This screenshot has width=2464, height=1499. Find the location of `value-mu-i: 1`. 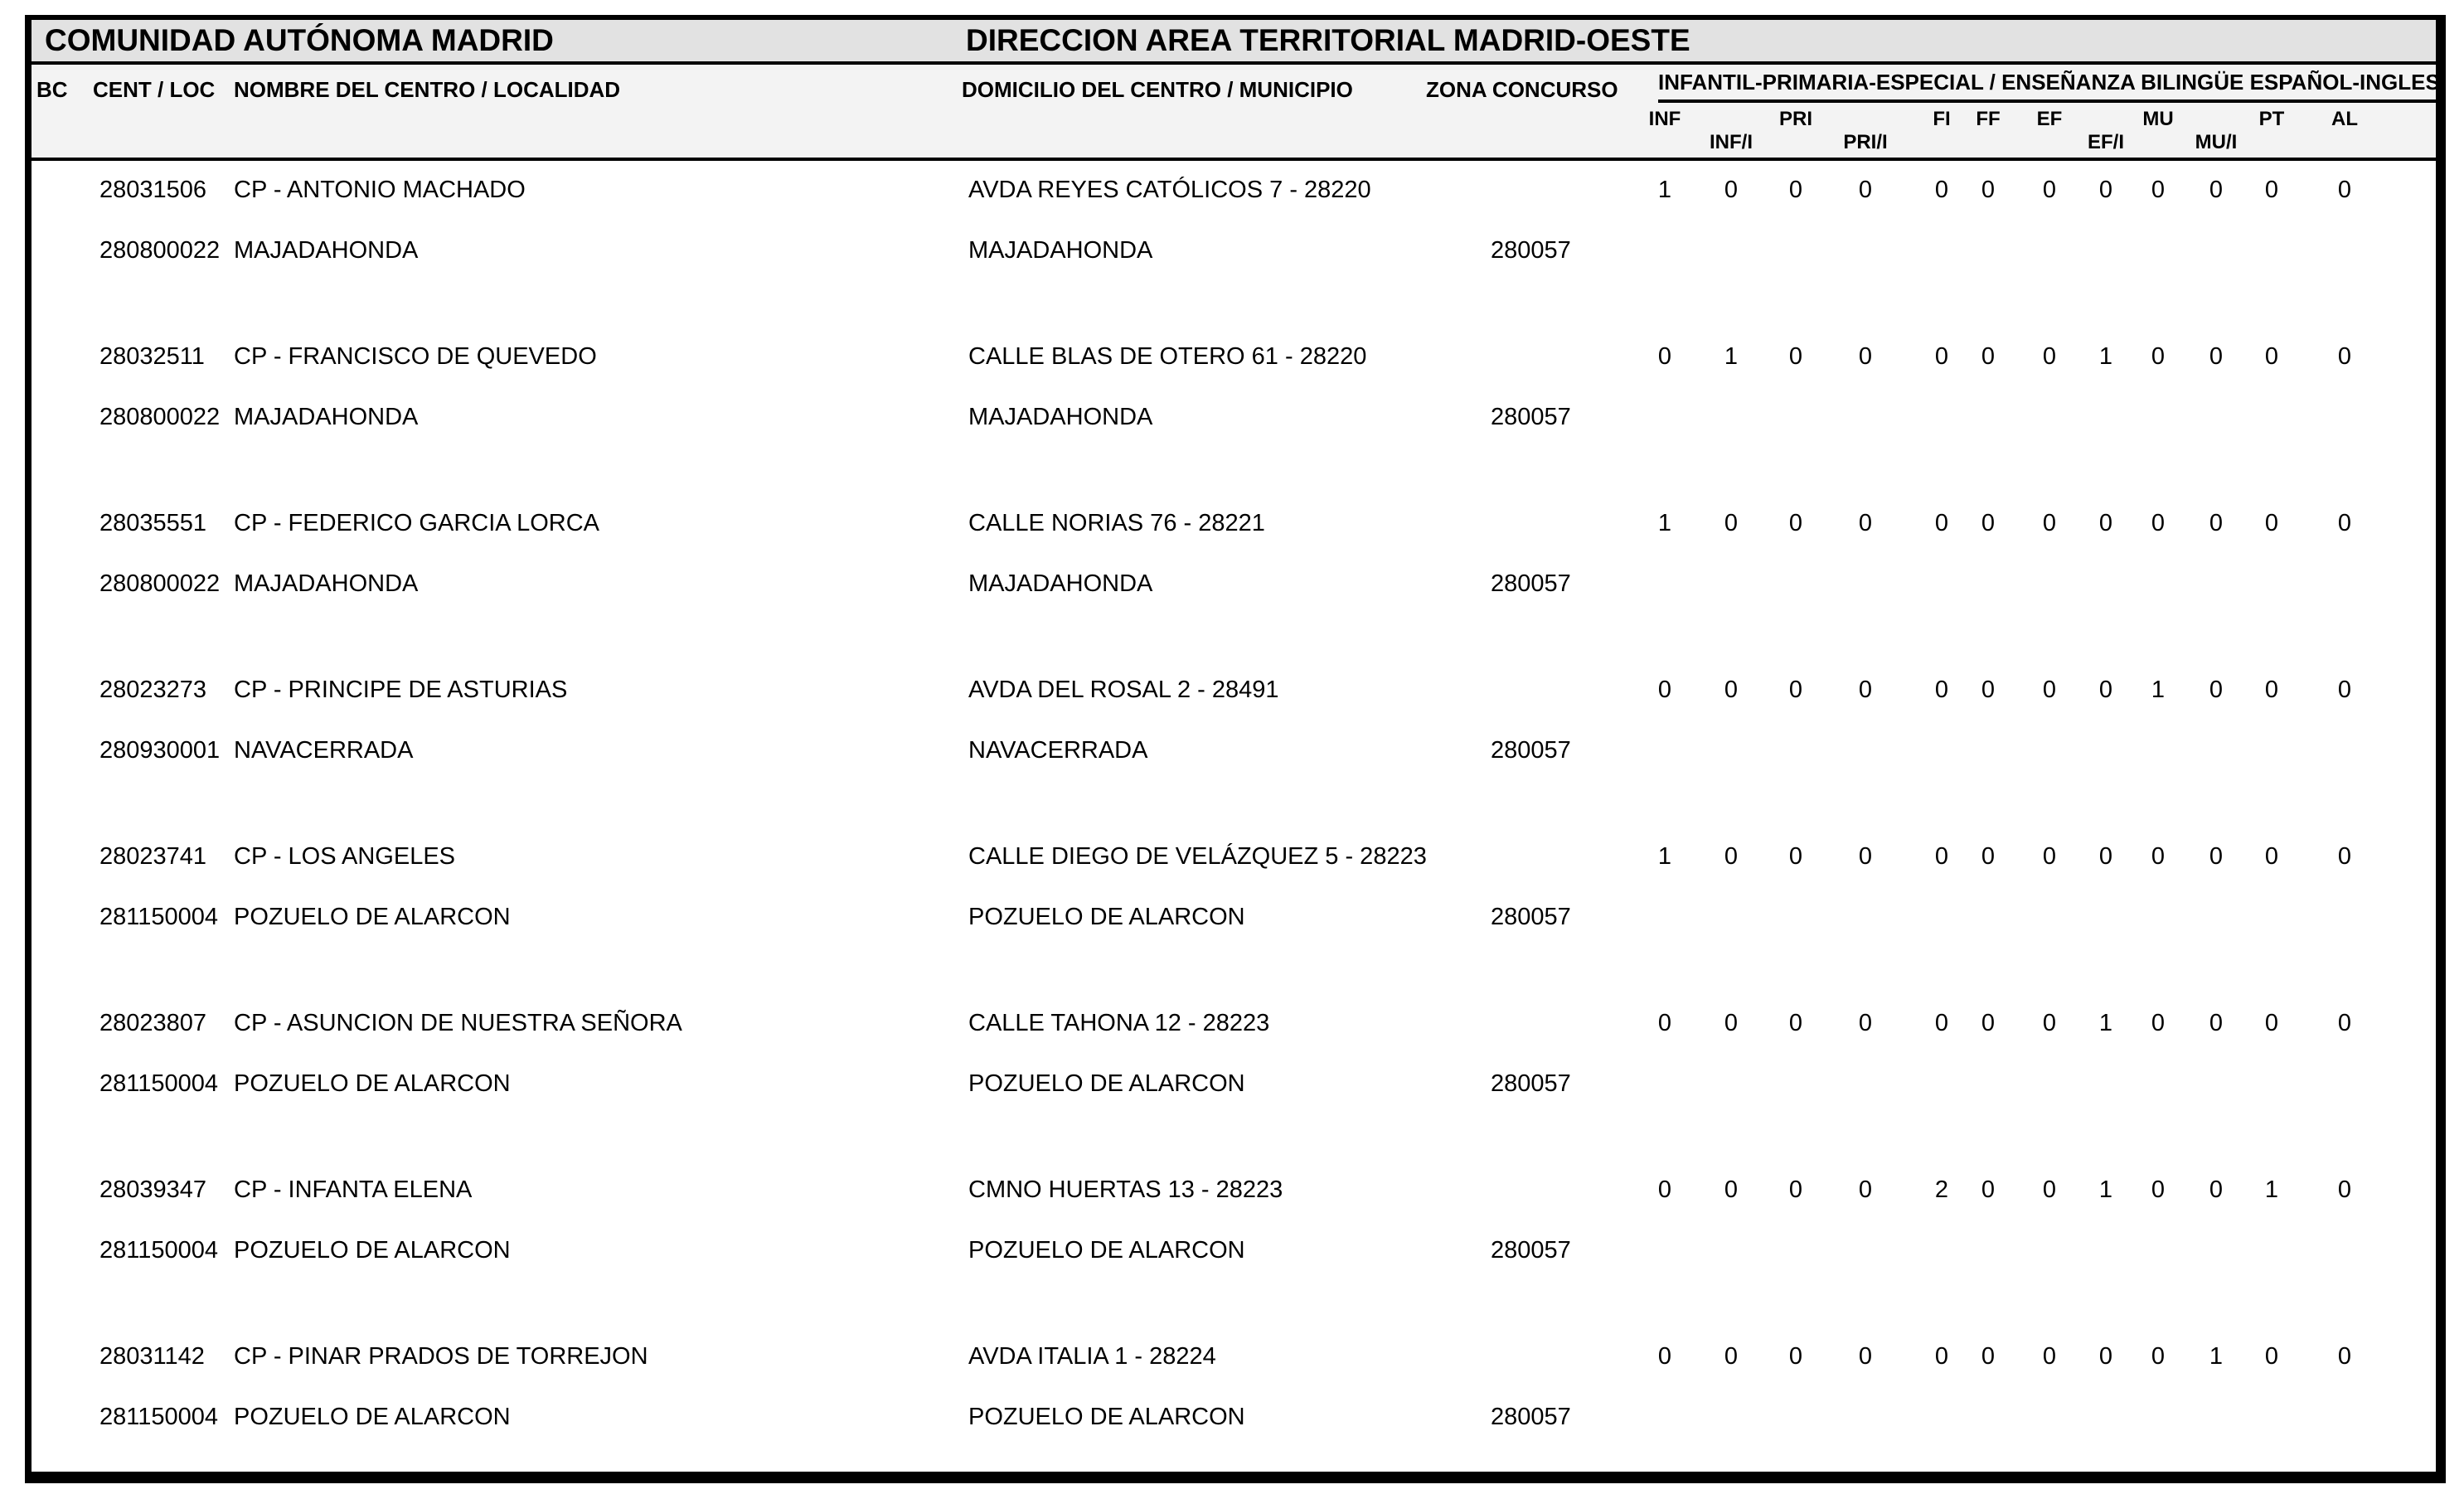

value-mu-i: 1 is located at coordinates (2216, 1356).